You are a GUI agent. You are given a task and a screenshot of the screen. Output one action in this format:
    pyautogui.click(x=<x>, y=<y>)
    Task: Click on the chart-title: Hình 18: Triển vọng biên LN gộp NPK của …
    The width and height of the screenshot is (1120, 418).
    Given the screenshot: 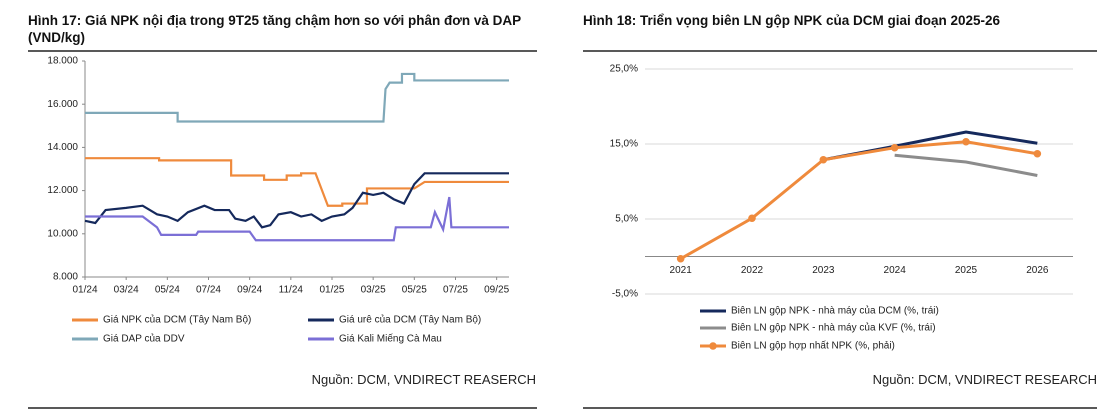 What is the action you would take?
    pyautogui.click(x=792, y=20)
    